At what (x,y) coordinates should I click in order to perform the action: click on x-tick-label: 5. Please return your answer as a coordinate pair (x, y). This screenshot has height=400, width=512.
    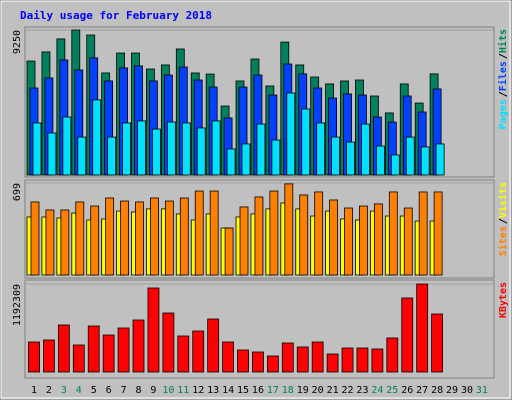
    Looking at the image, I should click on (94, 390).